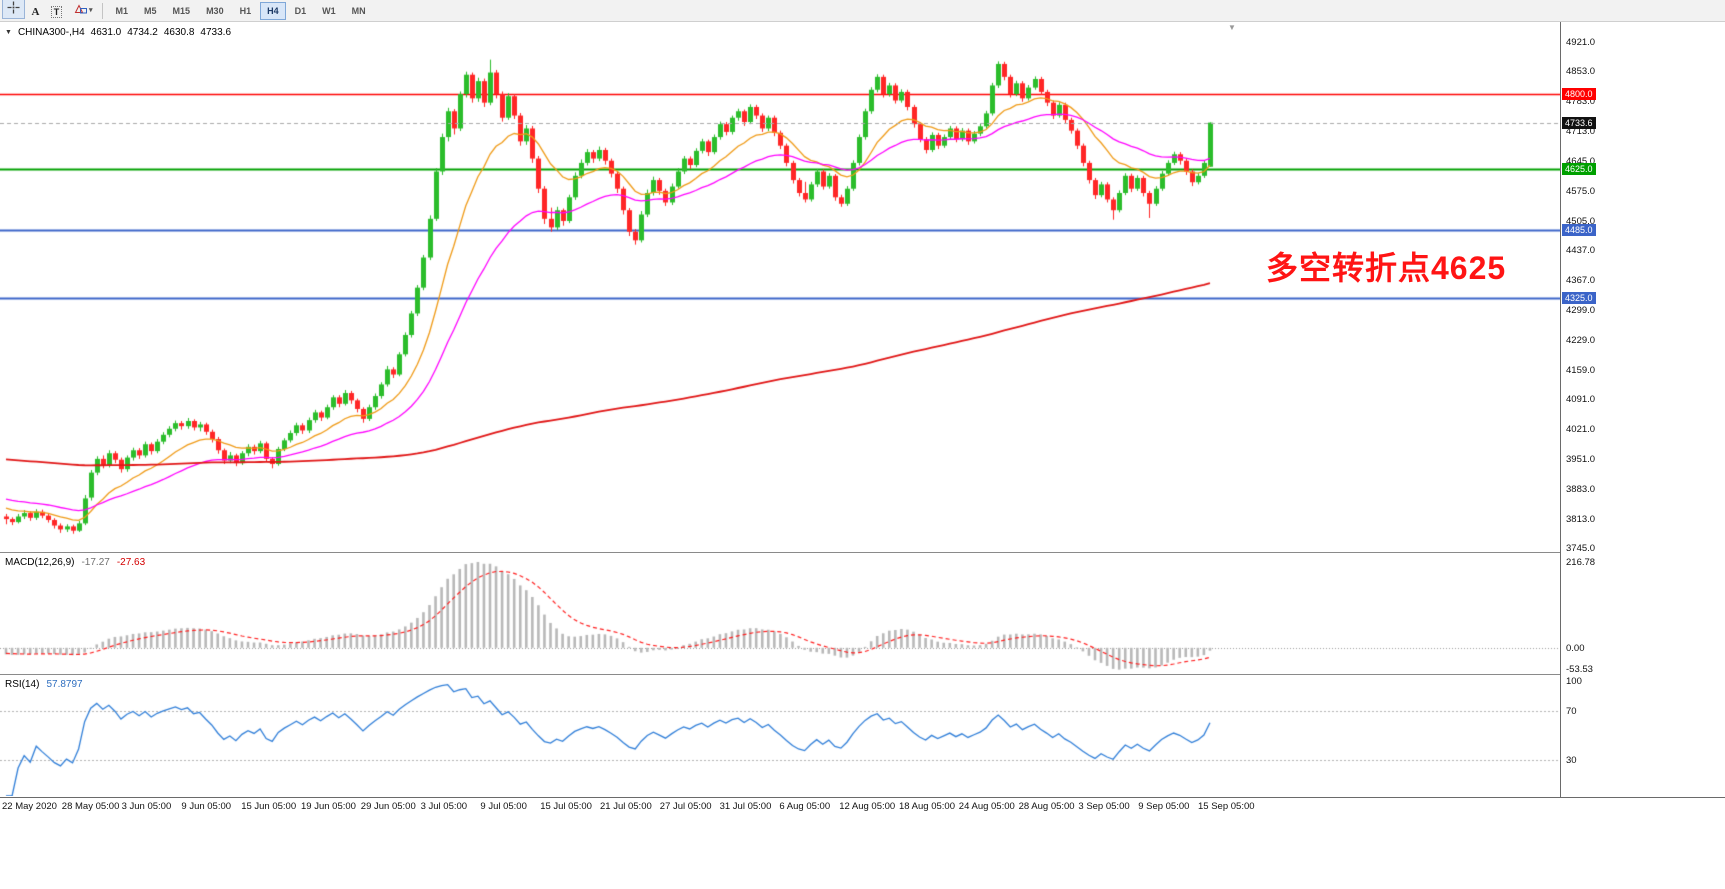 The height and width of the screenshot is (889, 1725). Describe the element at coordinates (329, 11) in the screenshot. I see `timeframe-w1-button: W1` at that location.